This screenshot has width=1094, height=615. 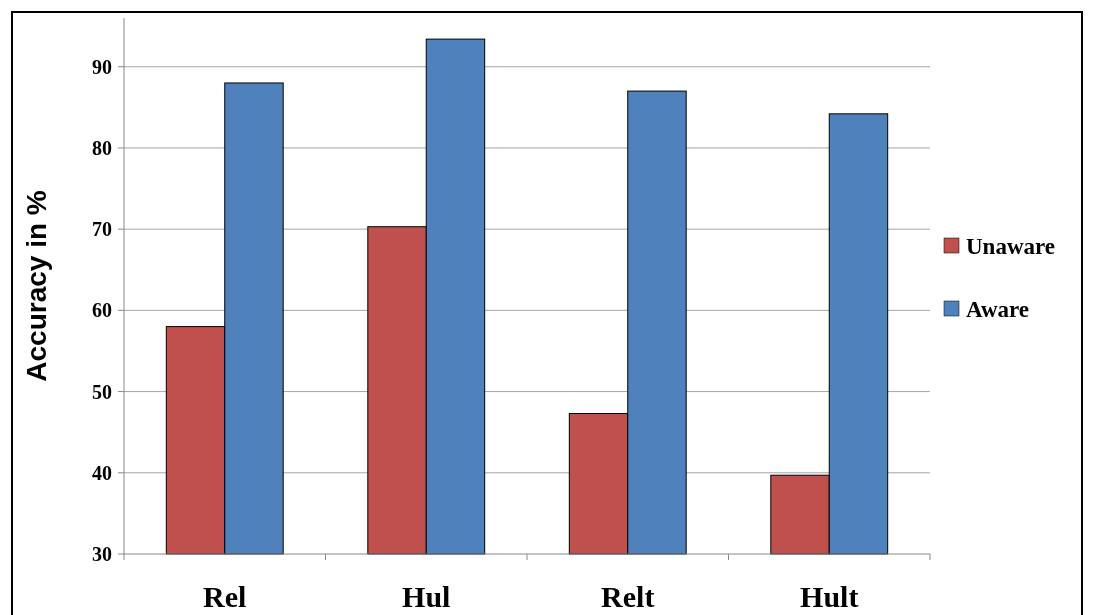 I want to click on y-tick-label: 60, so click(x=102, y=310).